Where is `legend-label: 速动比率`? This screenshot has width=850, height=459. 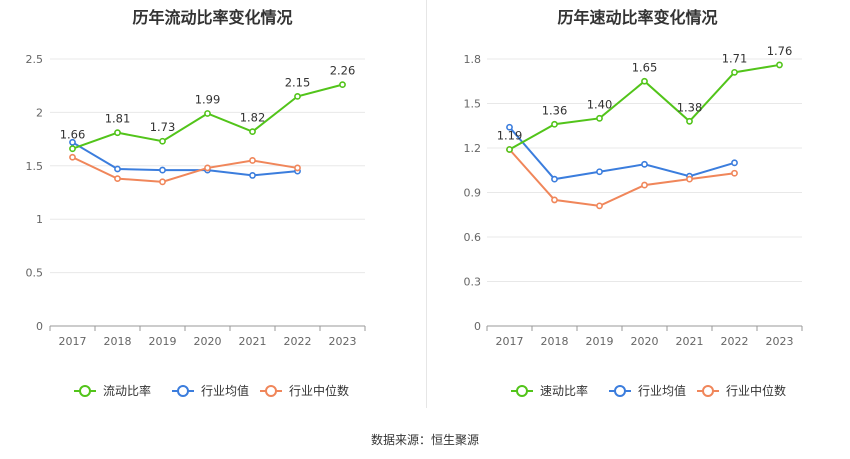 legend-label: 速动比率 is located at coordinates (564, 390).